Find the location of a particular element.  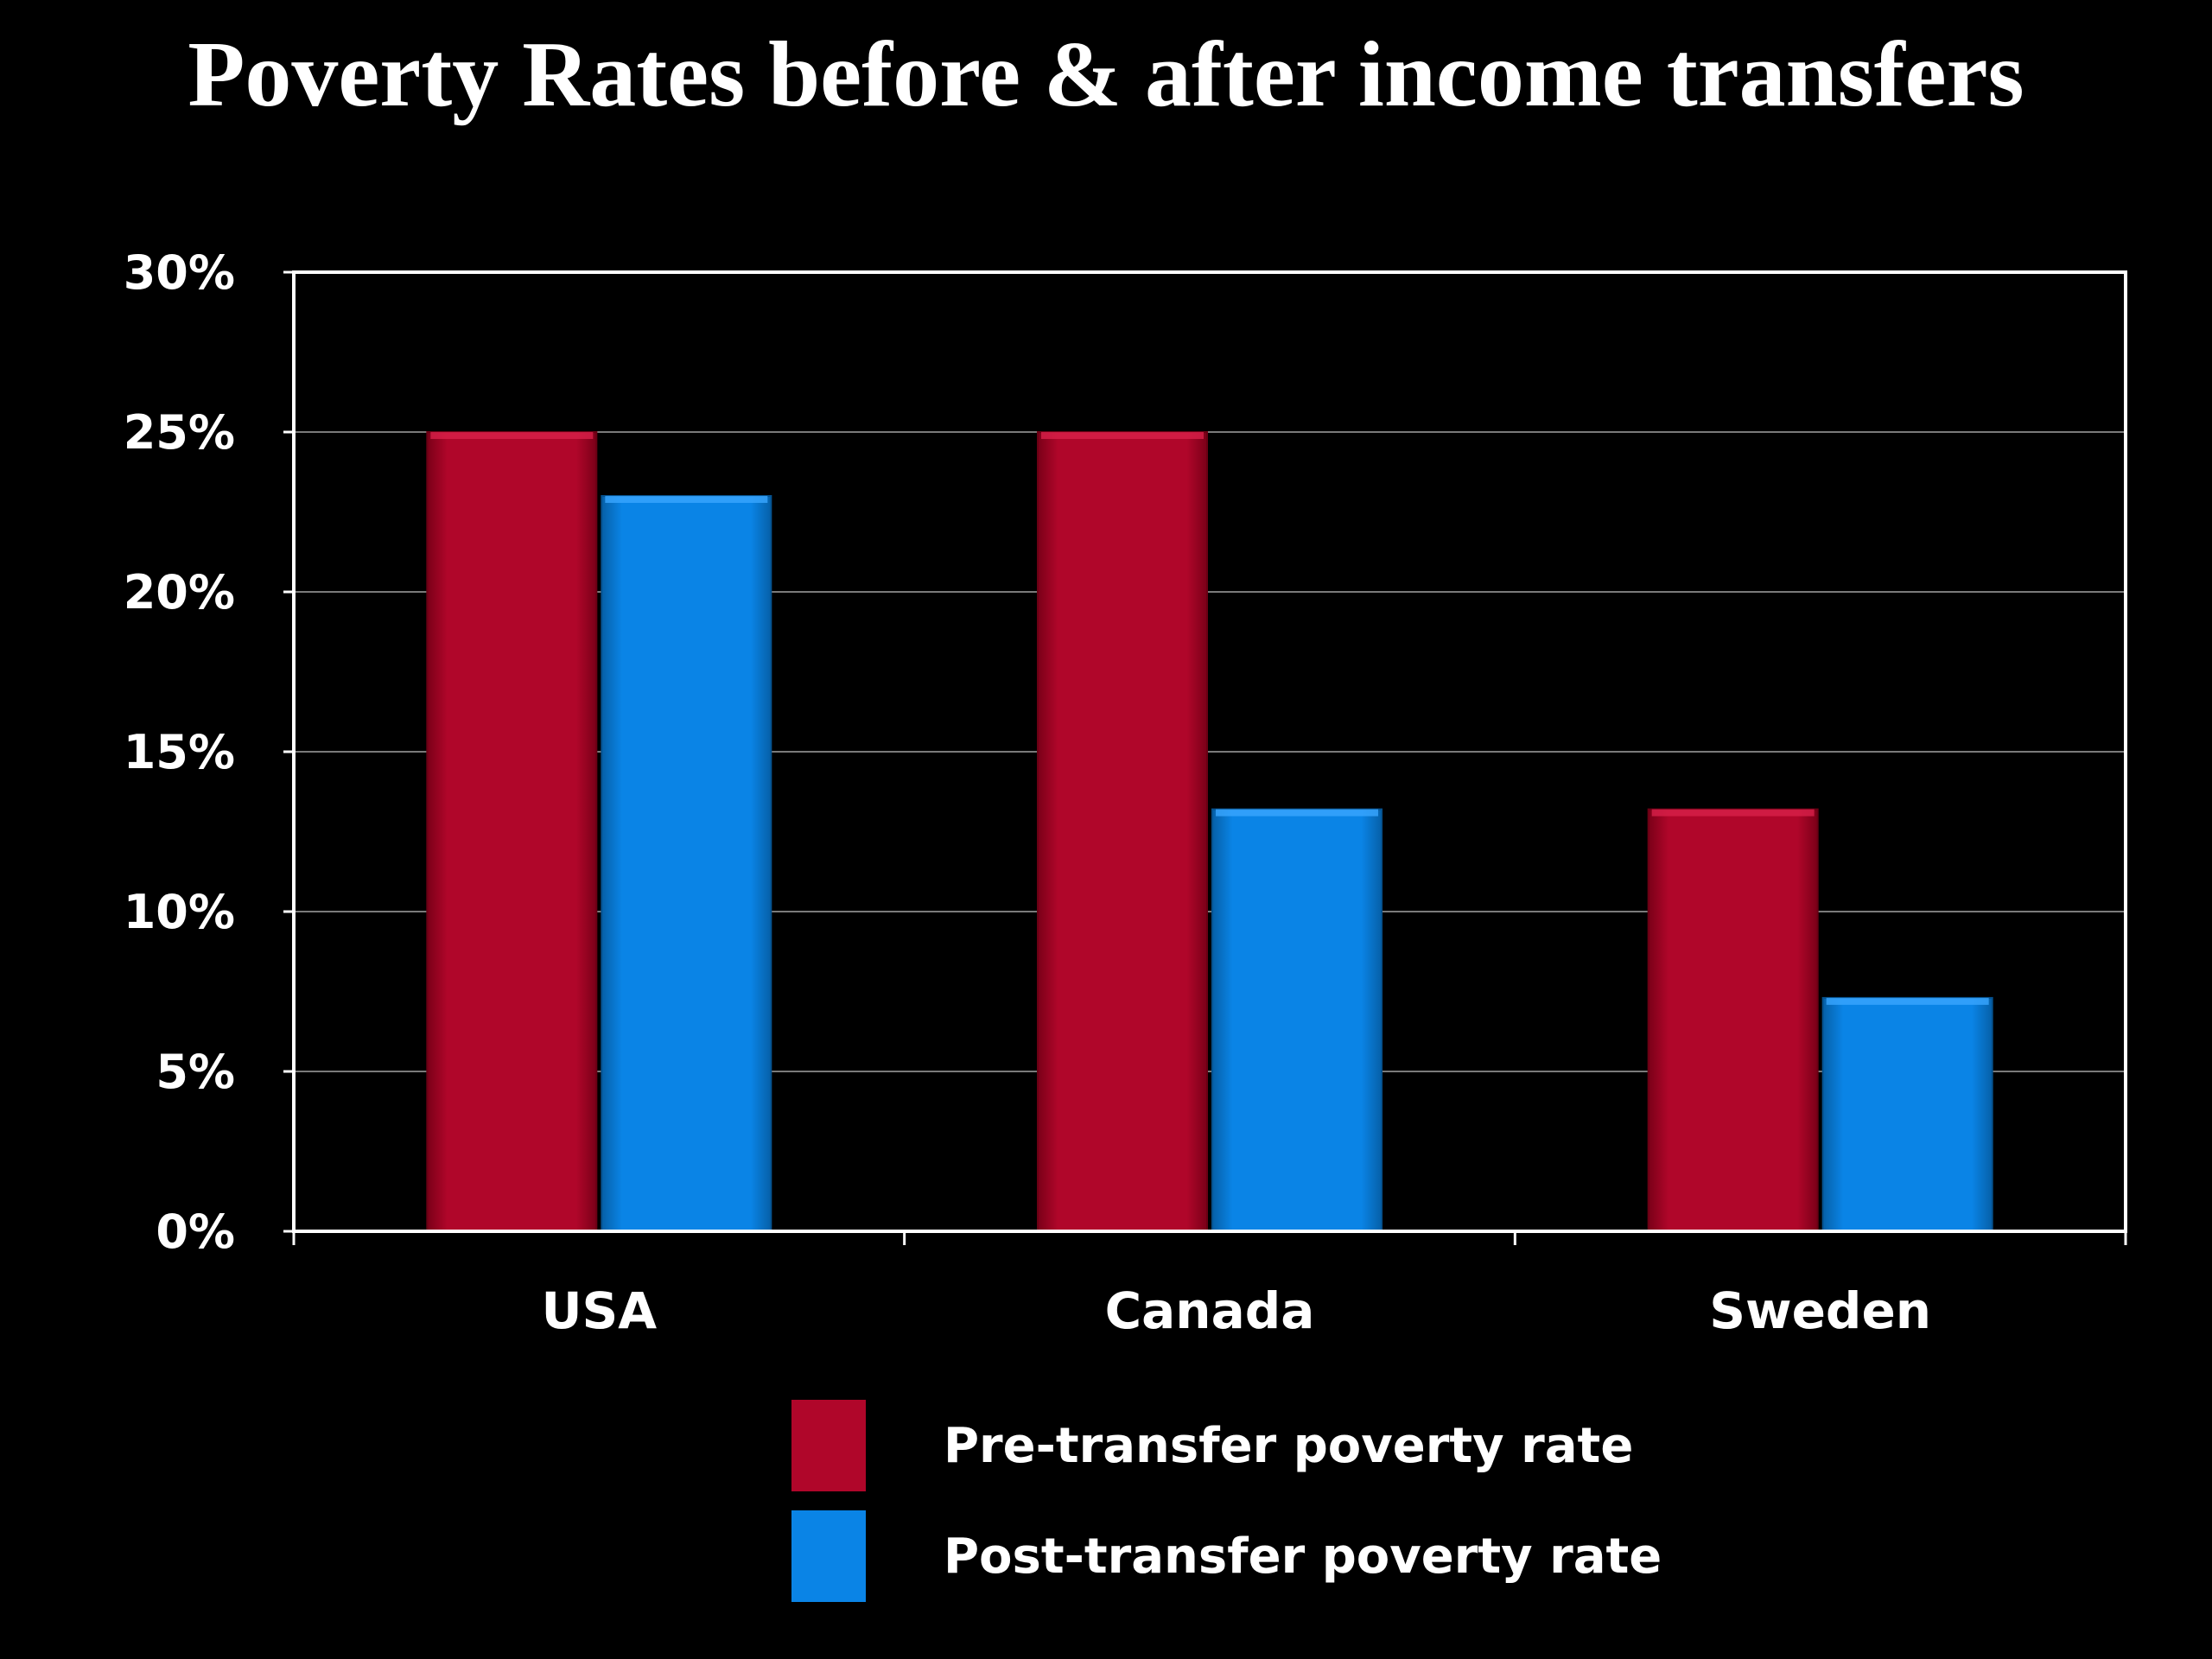

y-tick-label: 5% is located at coordinates (195, 1072).